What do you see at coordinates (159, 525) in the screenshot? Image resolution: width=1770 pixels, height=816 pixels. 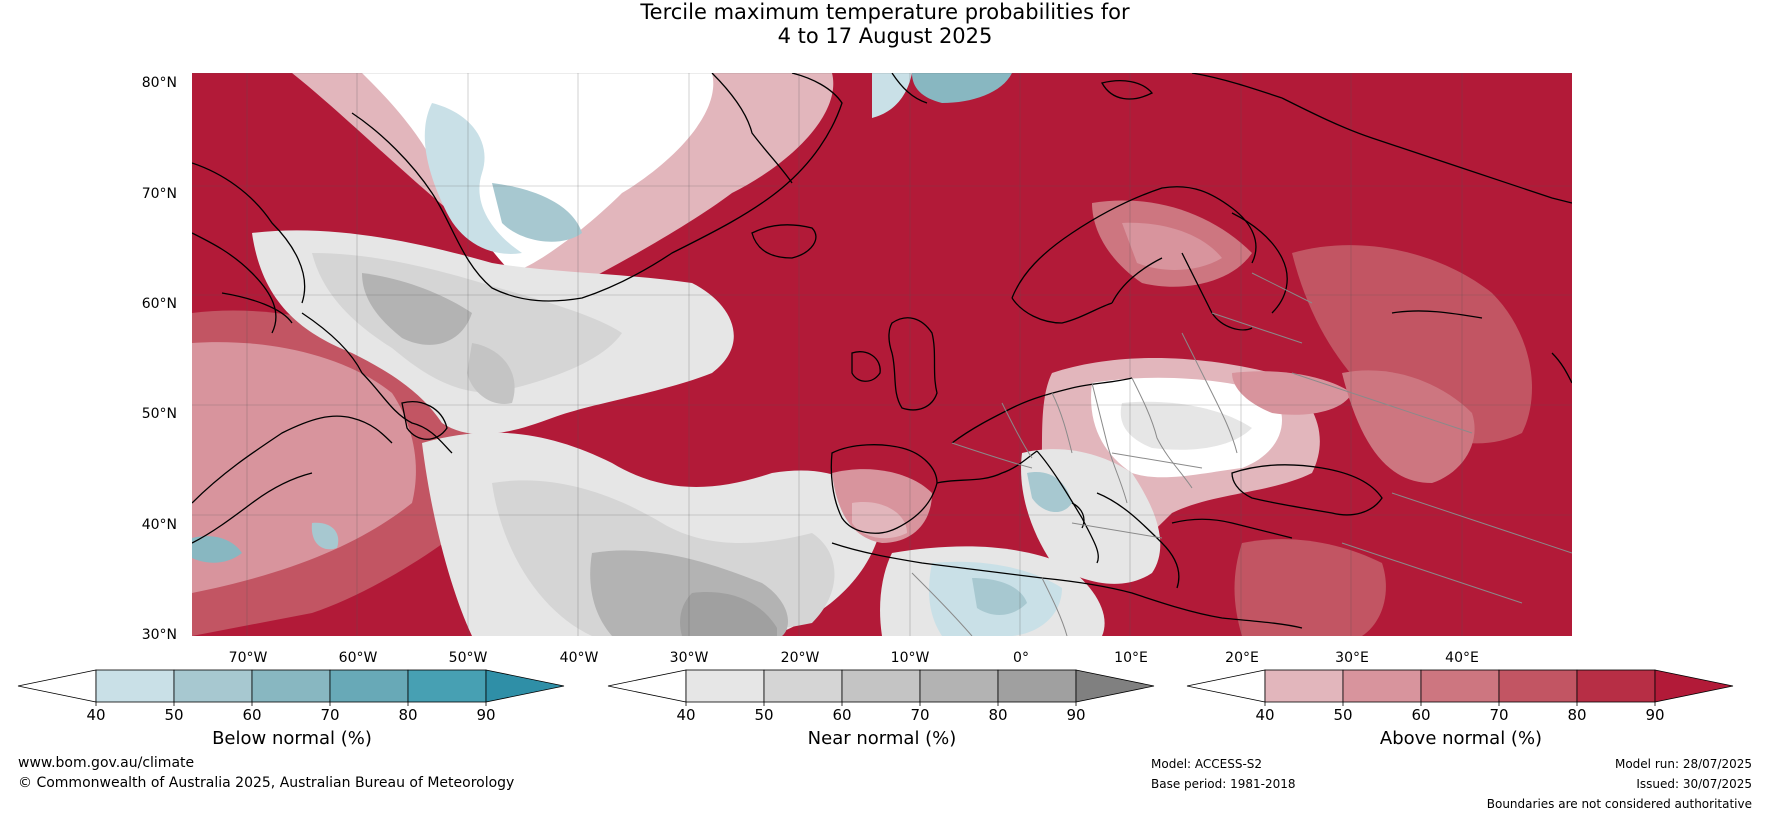 I see `lat-label-40n: 40°N` at bounding box center [159, 525].